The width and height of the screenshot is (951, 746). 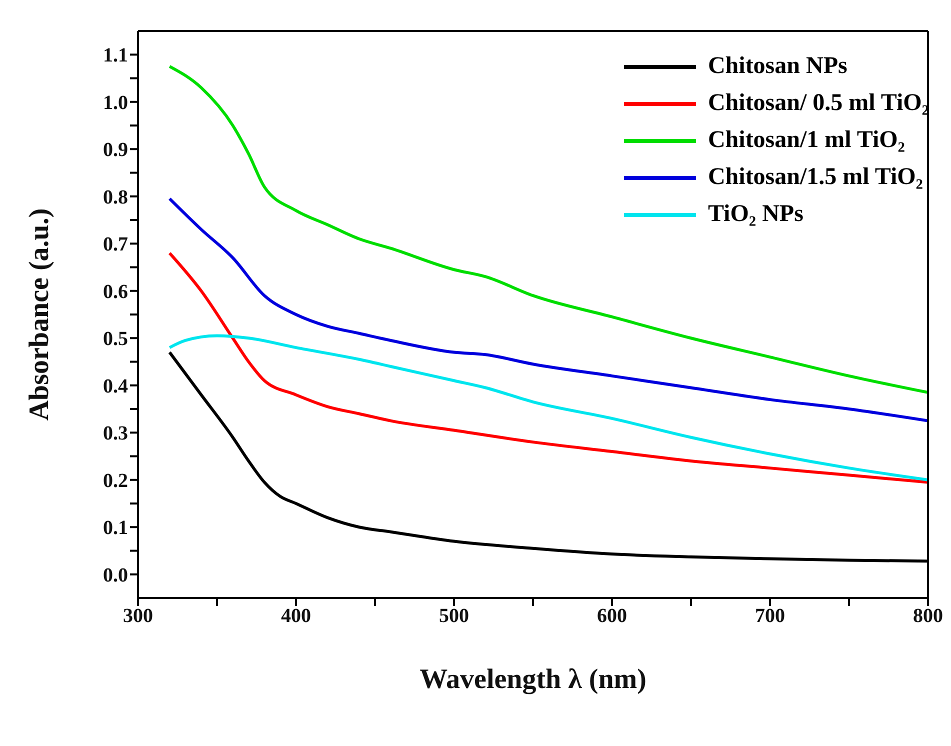 I want to click on y-tick-label: 0.9, so click(x=115, y=150).